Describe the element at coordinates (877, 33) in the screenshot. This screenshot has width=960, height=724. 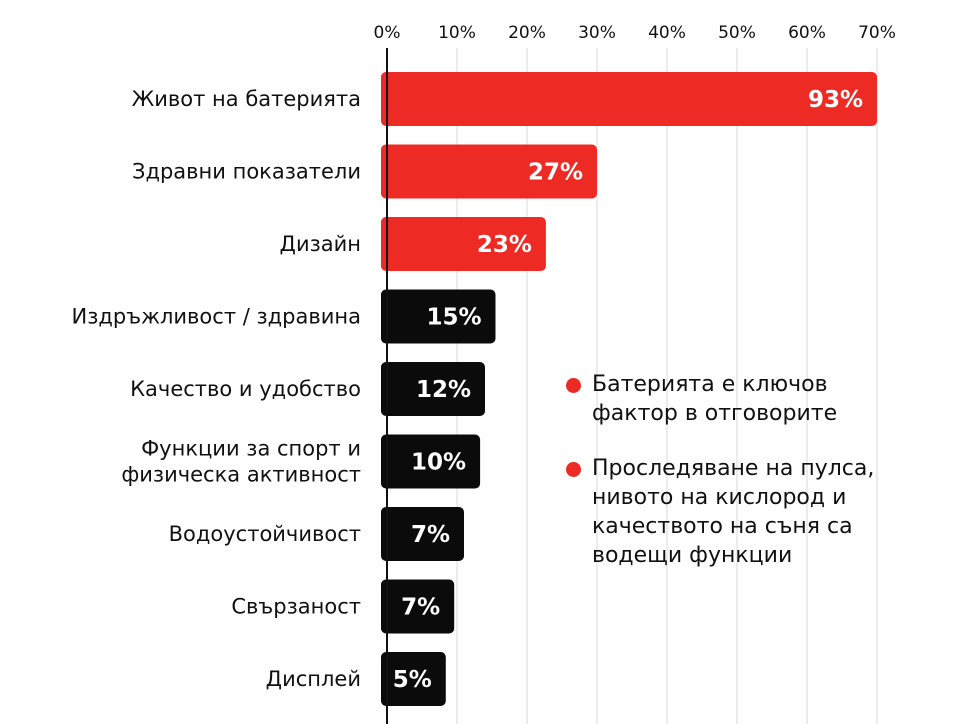
I see `x-tick-label: 70%` at that location.